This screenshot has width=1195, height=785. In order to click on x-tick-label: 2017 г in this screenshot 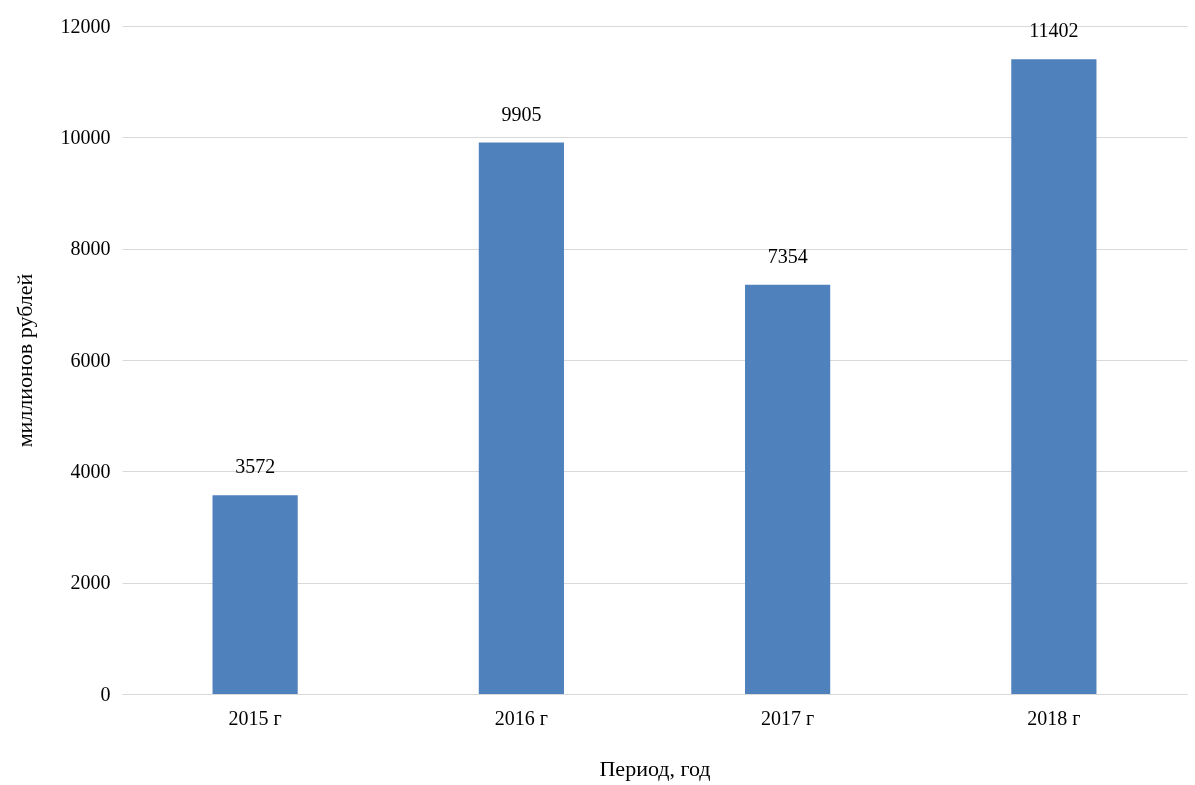, I will do `click(788, 717)`.